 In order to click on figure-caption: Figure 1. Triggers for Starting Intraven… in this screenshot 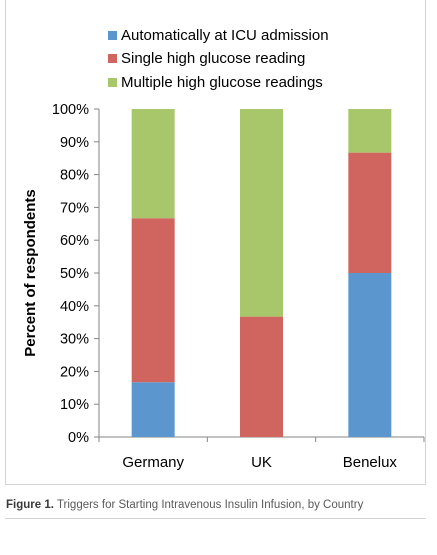, I will do `click(184, 505)`.